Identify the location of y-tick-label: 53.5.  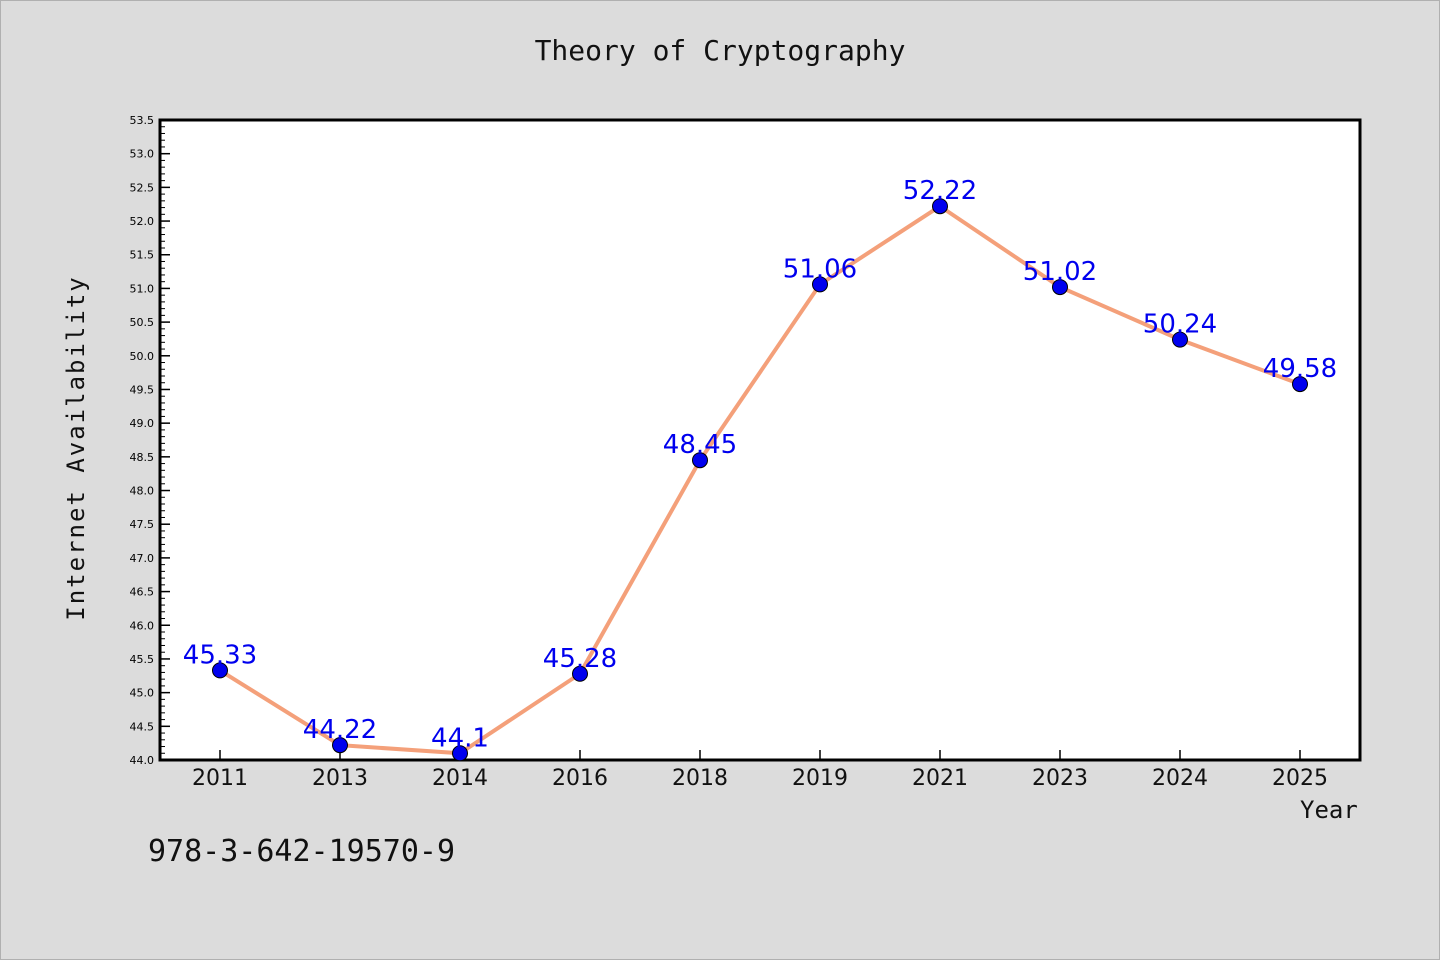
(142, 120).